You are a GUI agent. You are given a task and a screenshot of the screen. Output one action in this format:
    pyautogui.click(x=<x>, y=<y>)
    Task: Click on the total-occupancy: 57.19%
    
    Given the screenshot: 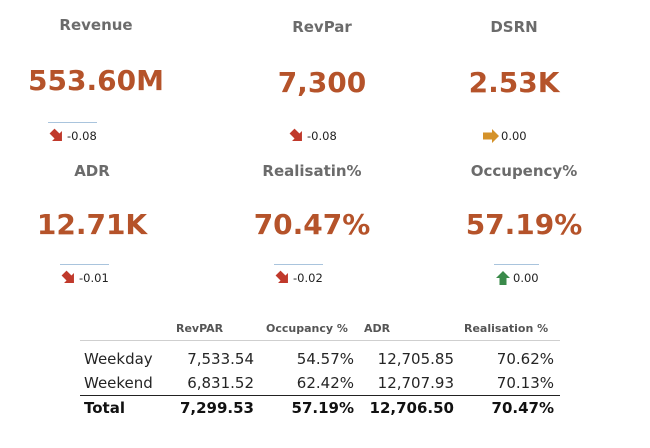 What is the action you would take?
    pyautogui.click(x=322, y=408)
    